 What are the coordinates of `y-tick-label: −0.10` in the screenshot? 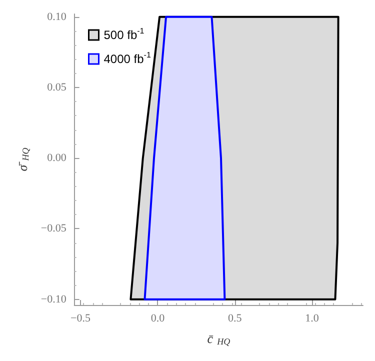 It's located at (53, 299).